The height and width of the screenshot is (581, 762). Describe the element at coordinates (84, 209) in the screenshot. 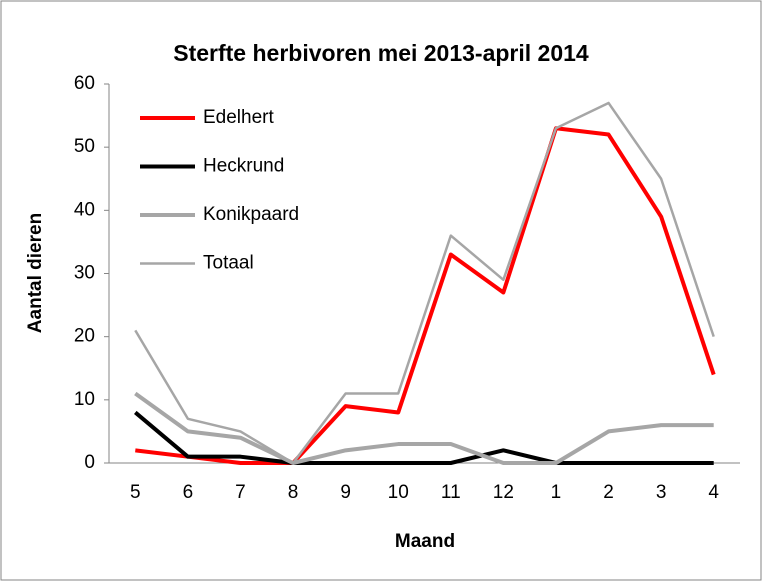

I see `y-tick-label: 40` at that location.